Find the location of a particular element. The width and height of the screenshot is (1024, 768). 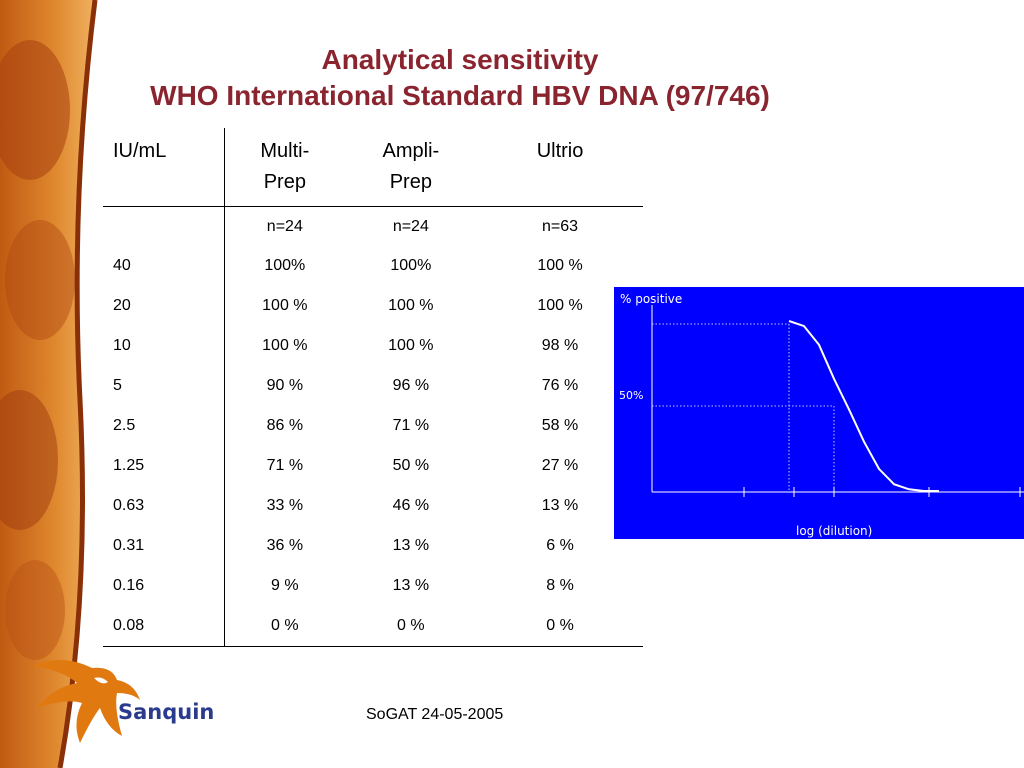

table-cell: 50 % is located at coordinates (411, 465).